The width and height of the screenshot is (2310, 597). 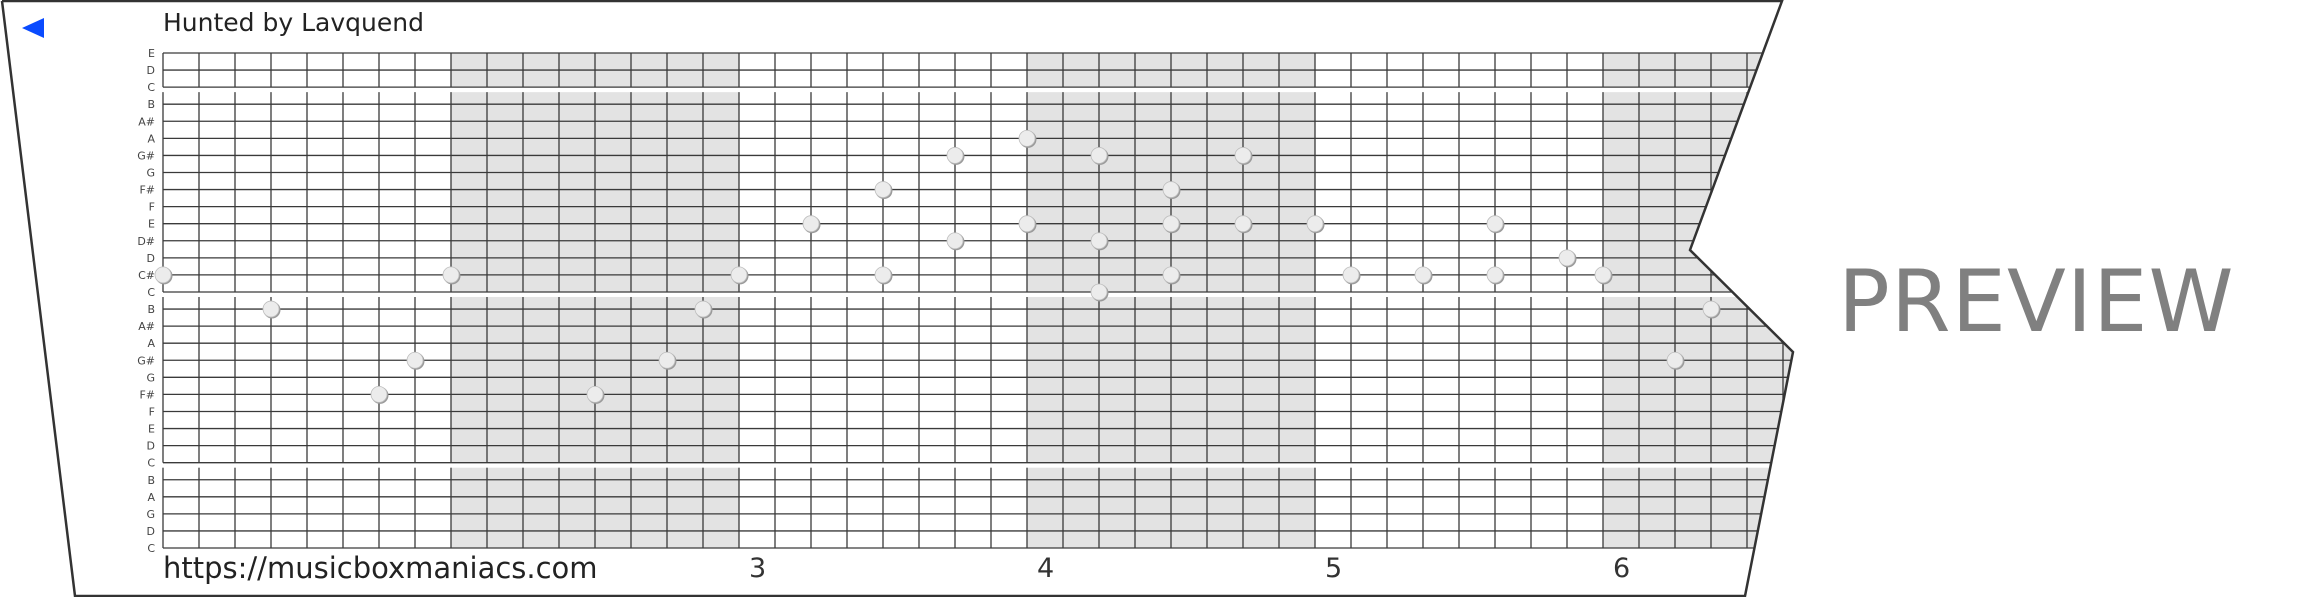 I want to click on measure-number: 5, so click(x=1334, y=568).